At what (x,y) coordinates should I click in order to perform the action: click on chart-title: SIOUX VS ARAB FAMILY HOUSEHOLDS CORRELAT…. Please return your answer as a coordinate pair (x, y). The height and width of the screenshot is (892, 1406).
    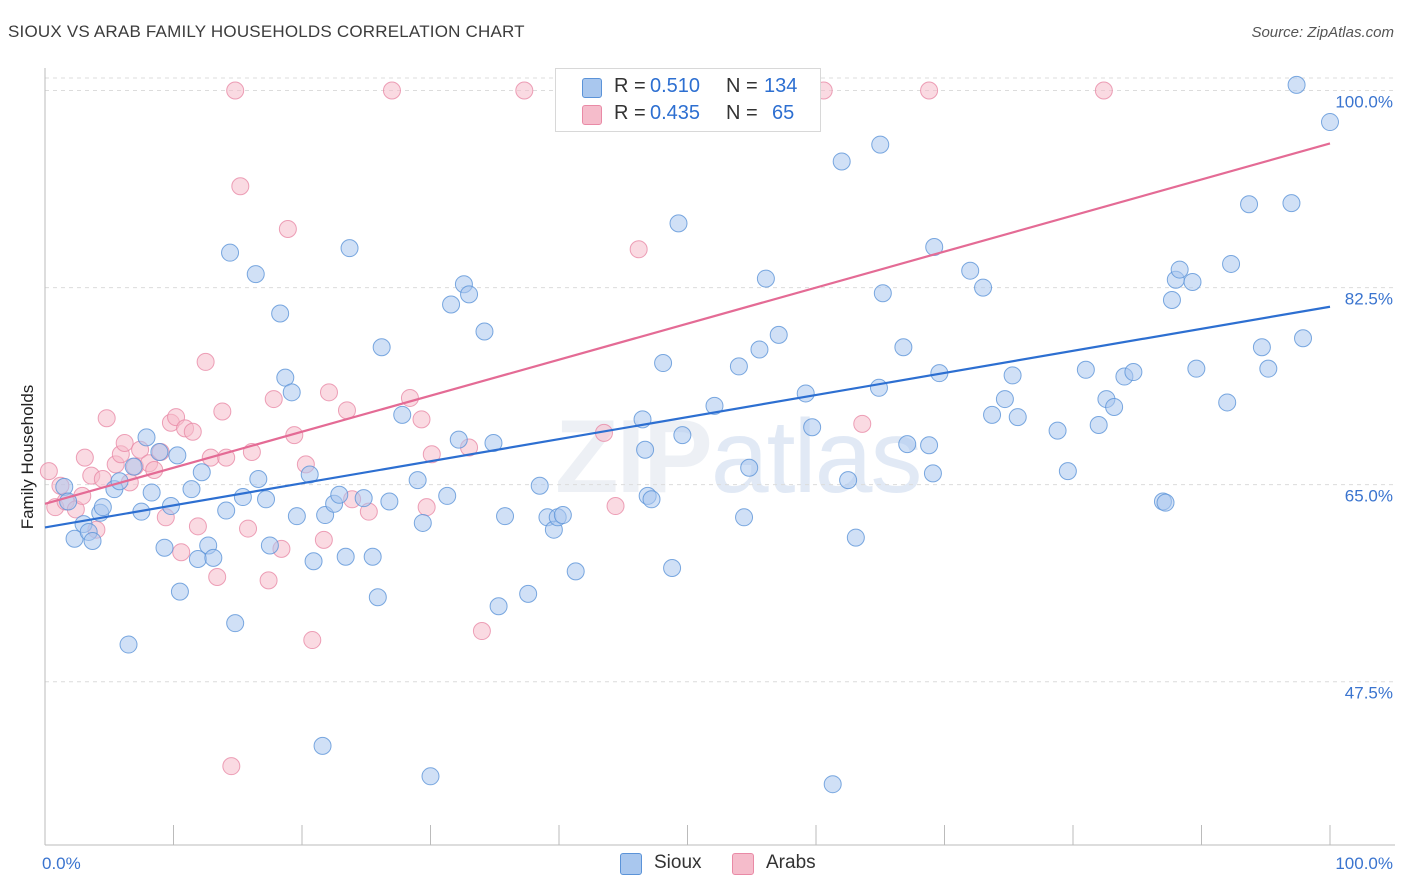
    Looking at the image, I should click on (266, 31).